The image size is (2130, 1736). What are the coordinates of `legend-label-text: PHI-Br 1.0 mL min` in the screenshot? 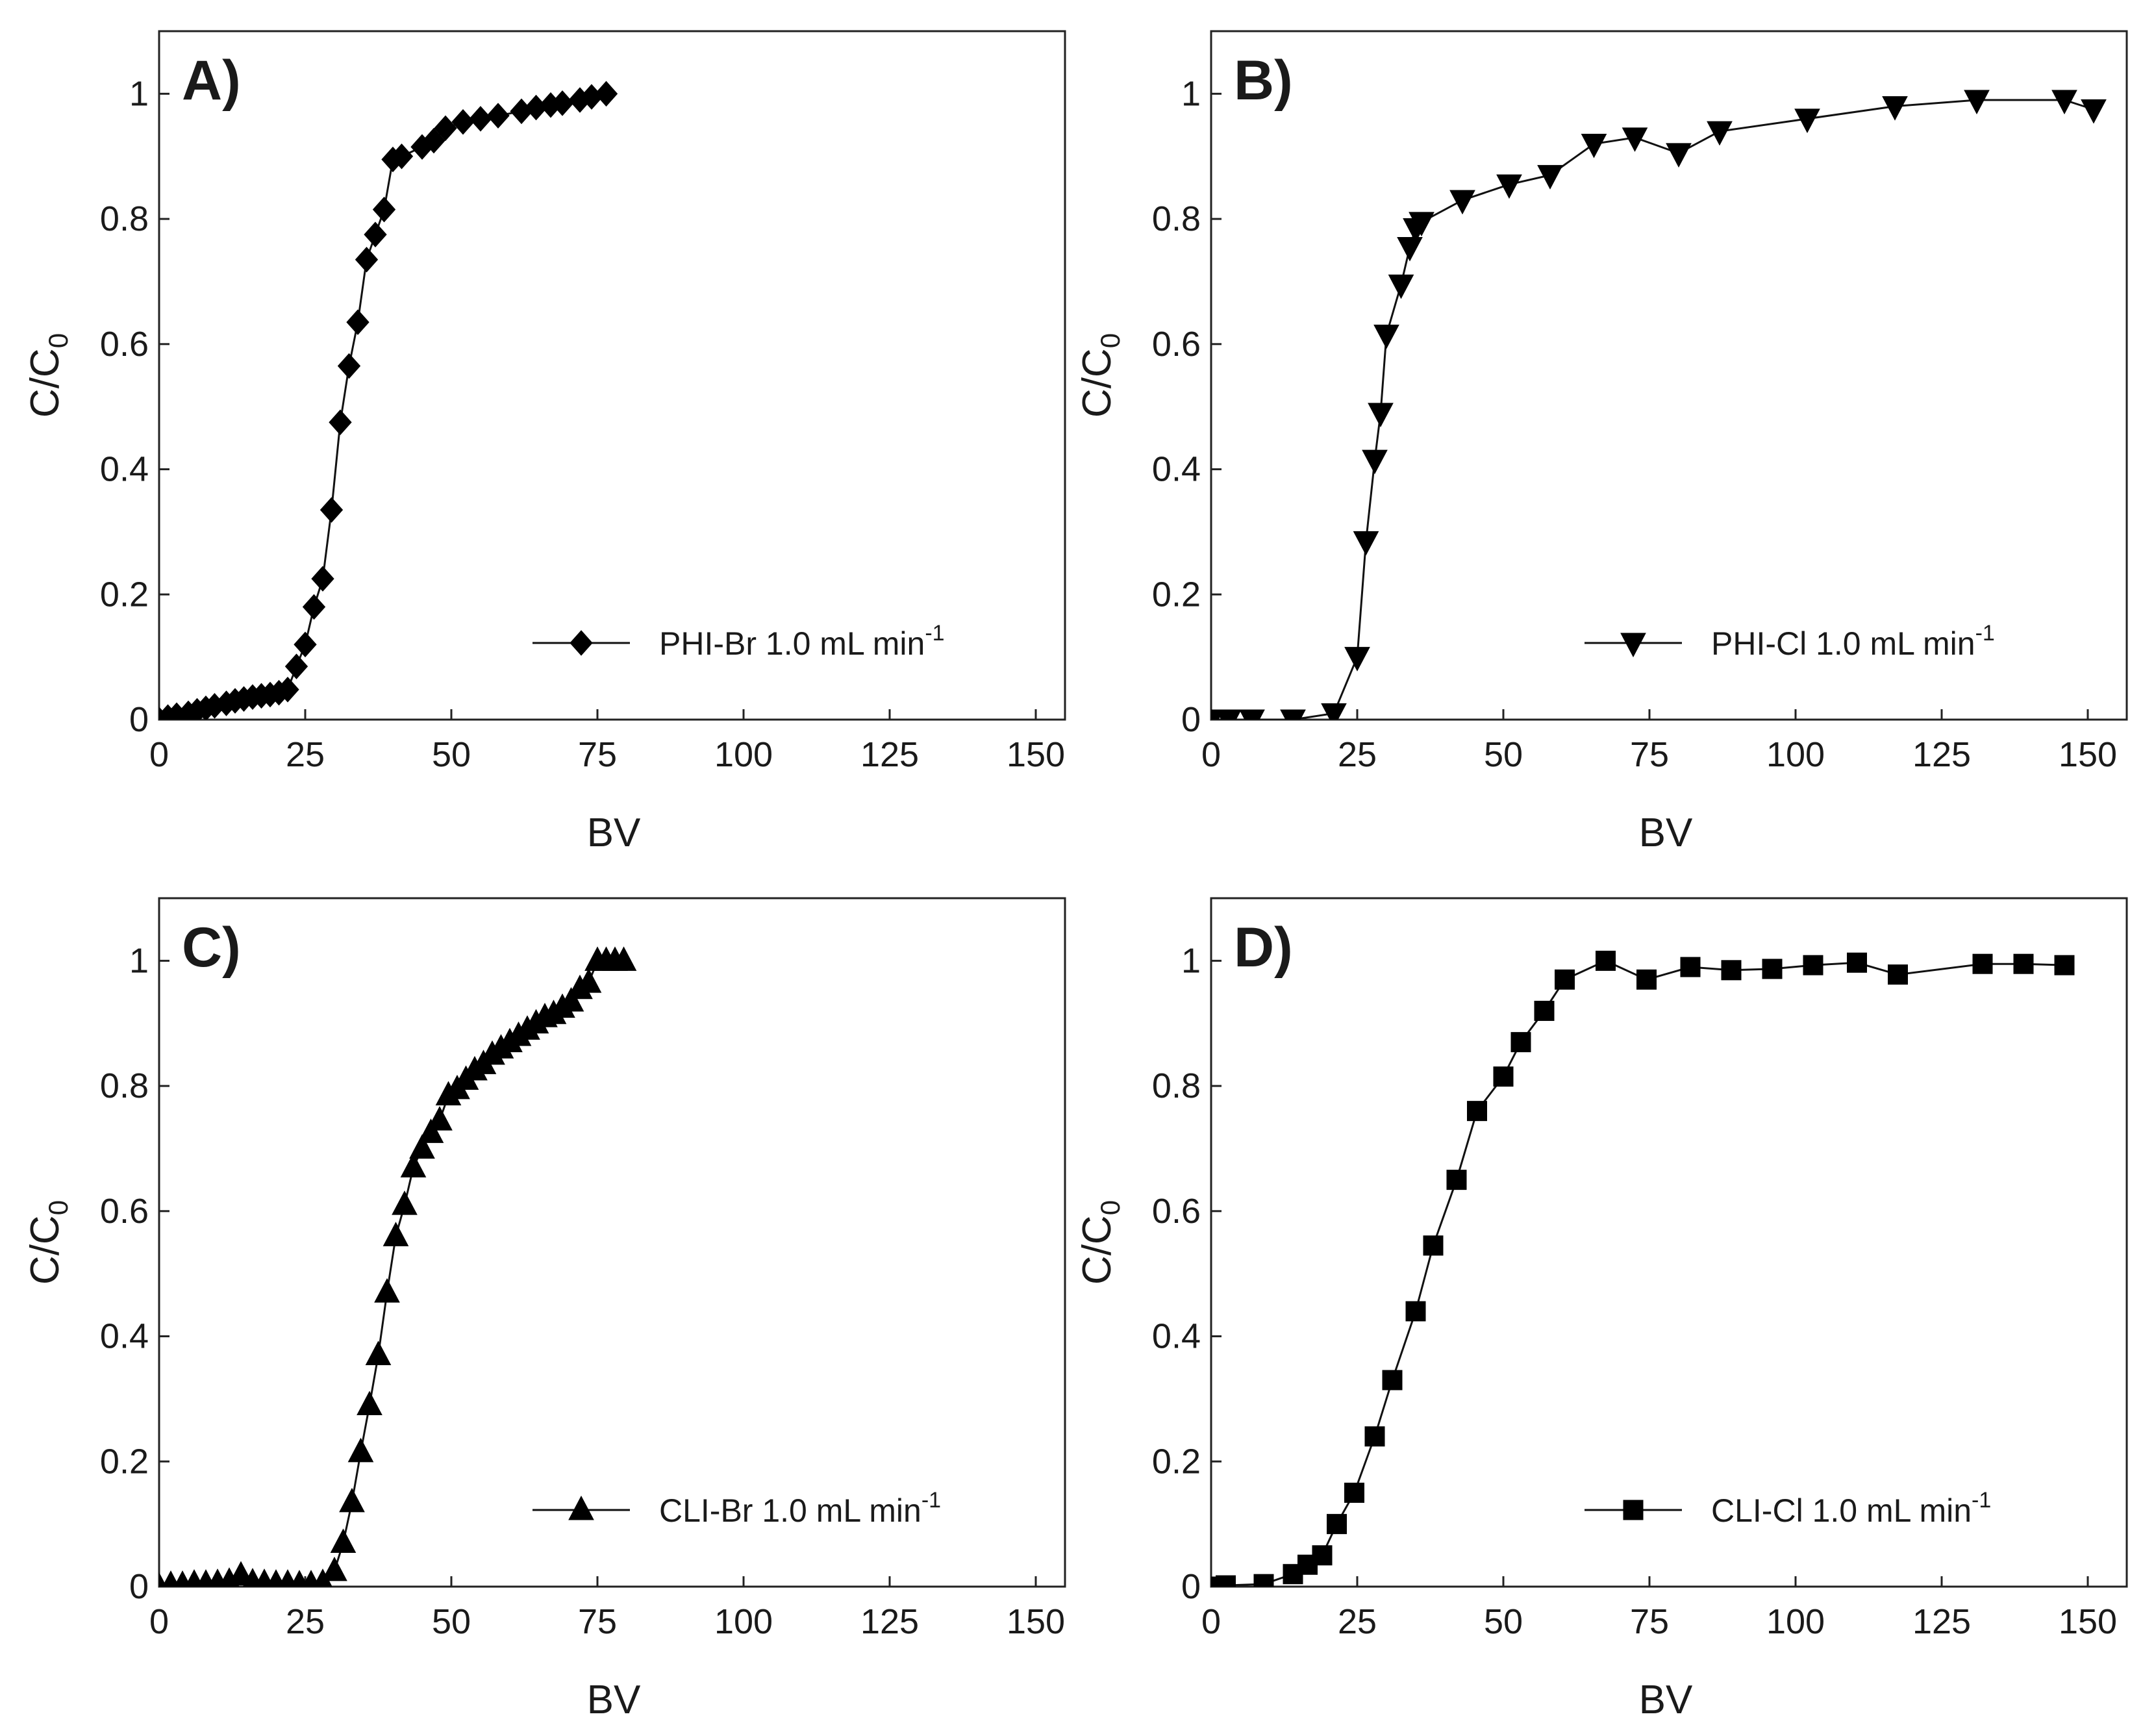 It's located at (792, 643).